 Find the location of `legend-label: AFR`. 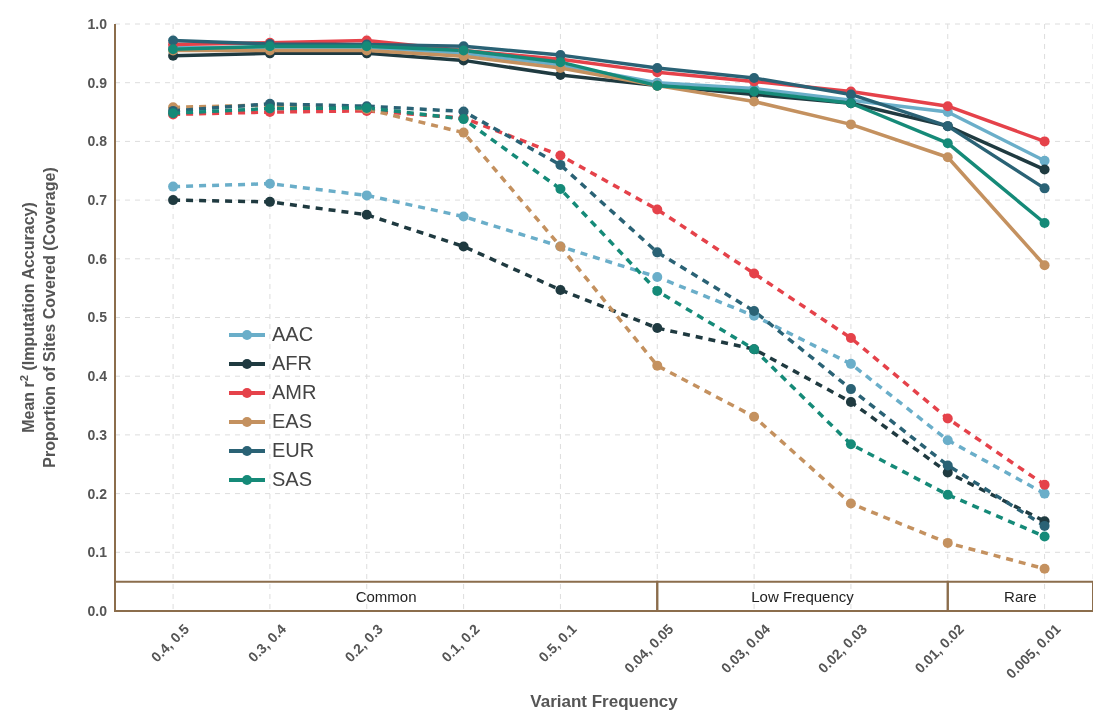

legend-label: AFR is located at coordinates (292, 363).